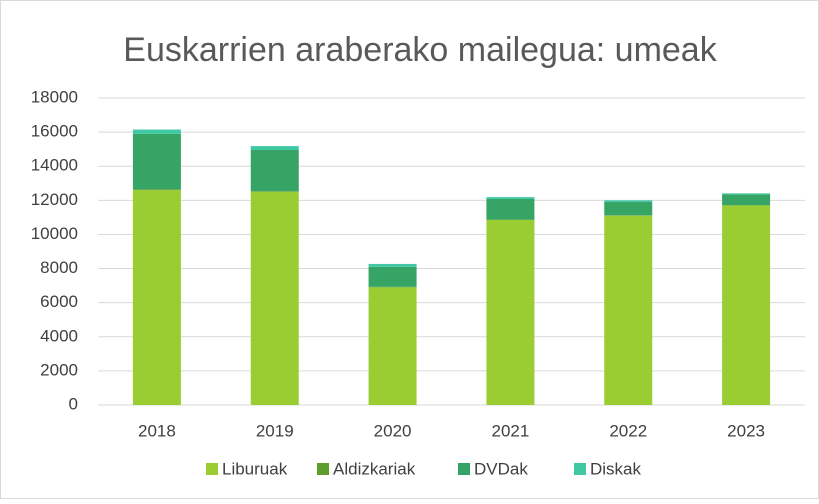  I want to click on y-tick-label: 14000, so click(54, 165).